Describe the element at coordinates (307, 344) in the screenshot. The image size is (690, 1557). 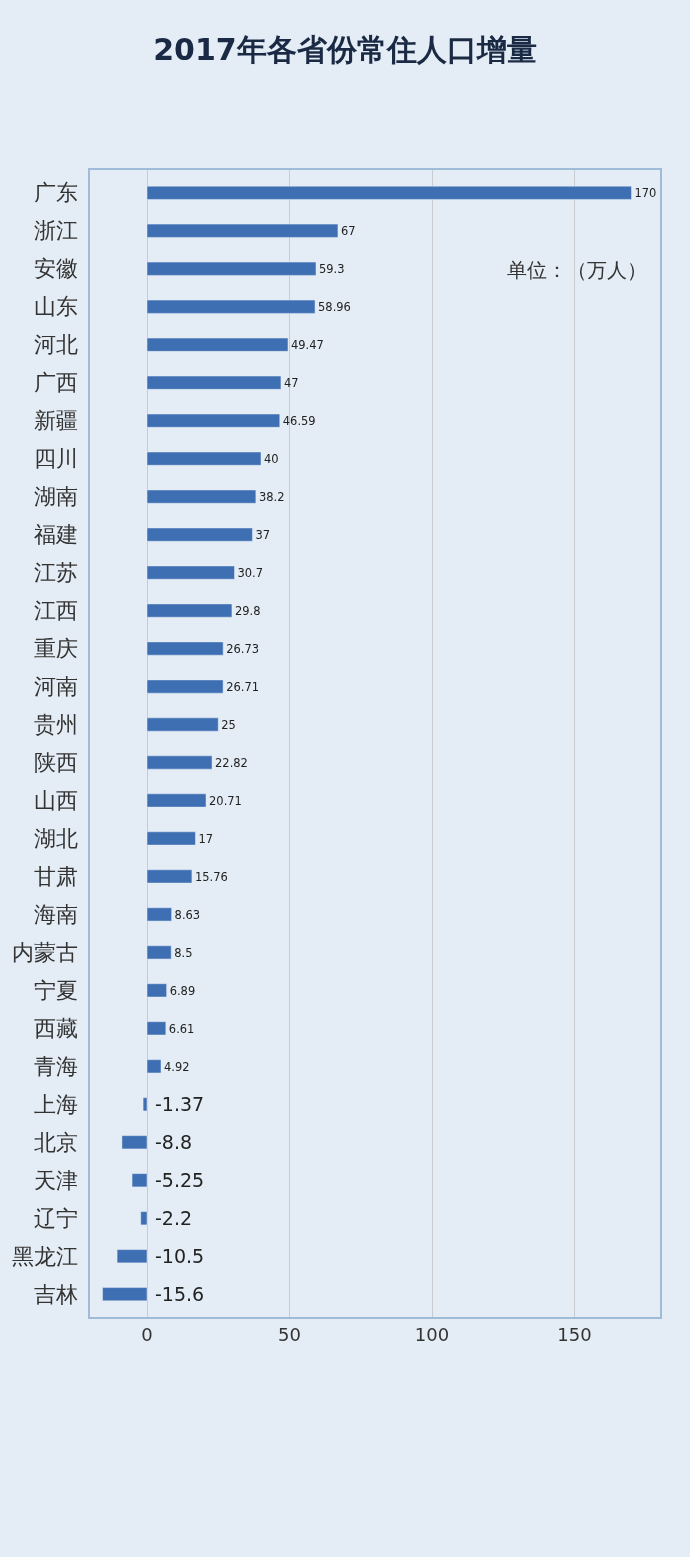
I see `data-label: 49.47` at that location.